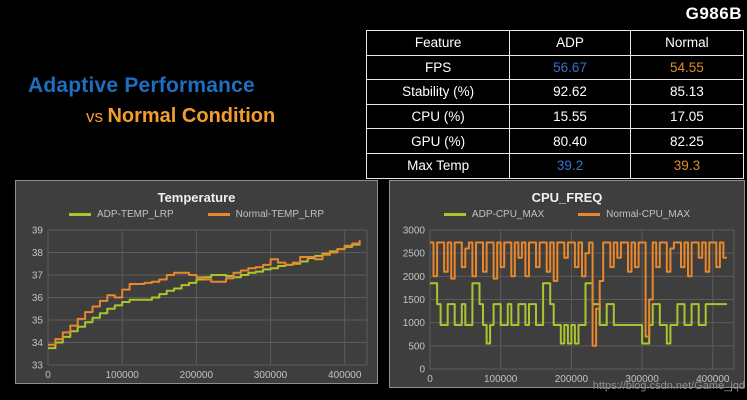 The width and height of the screenshot is (747, 400). Describe the element at coordinates (414, 254) in the screenshot. I see `y-axis-tick-label: 2500` at that location.